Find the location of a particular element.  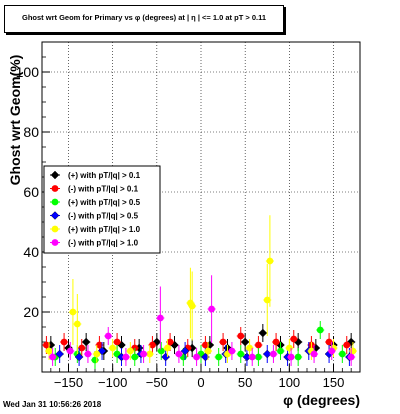

y-tick-label: 60 is located at coordinates (31, 192).